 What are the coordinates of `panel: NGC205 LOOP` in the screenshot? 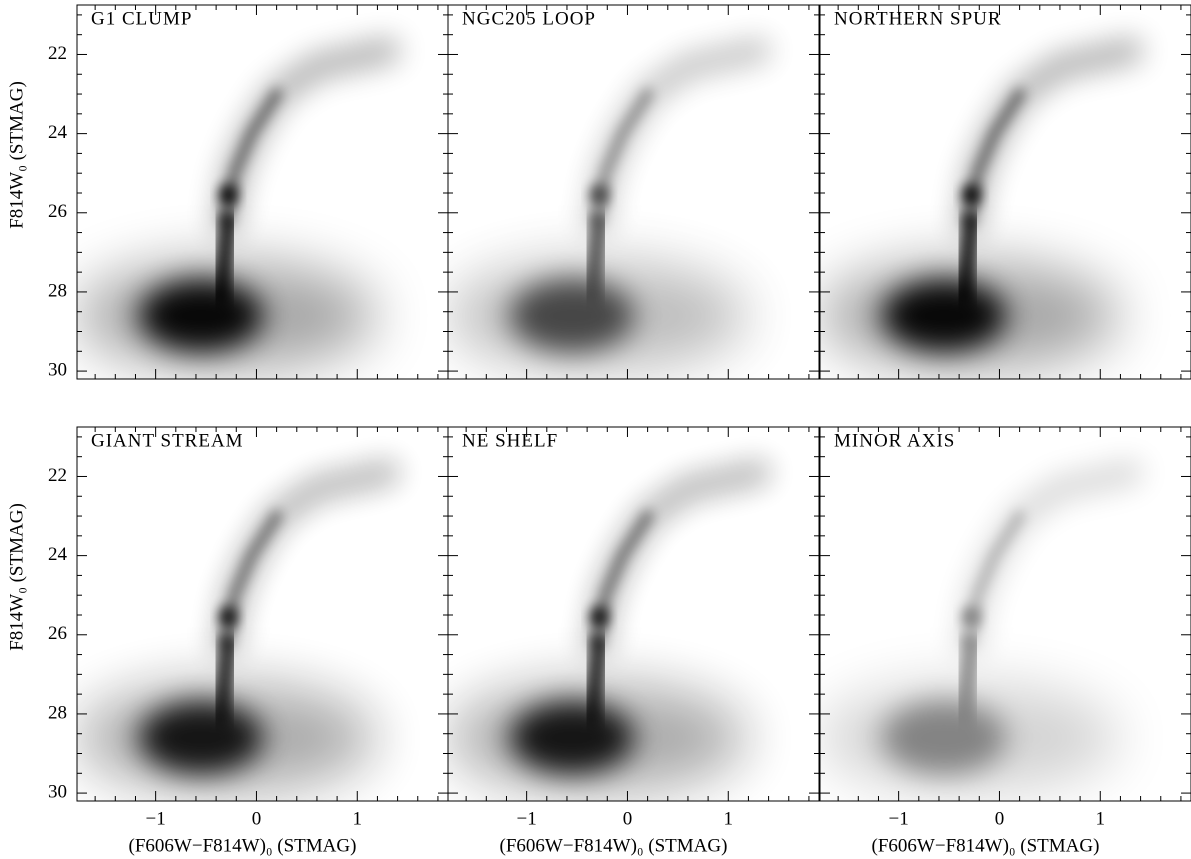 It's located at (633, 192).